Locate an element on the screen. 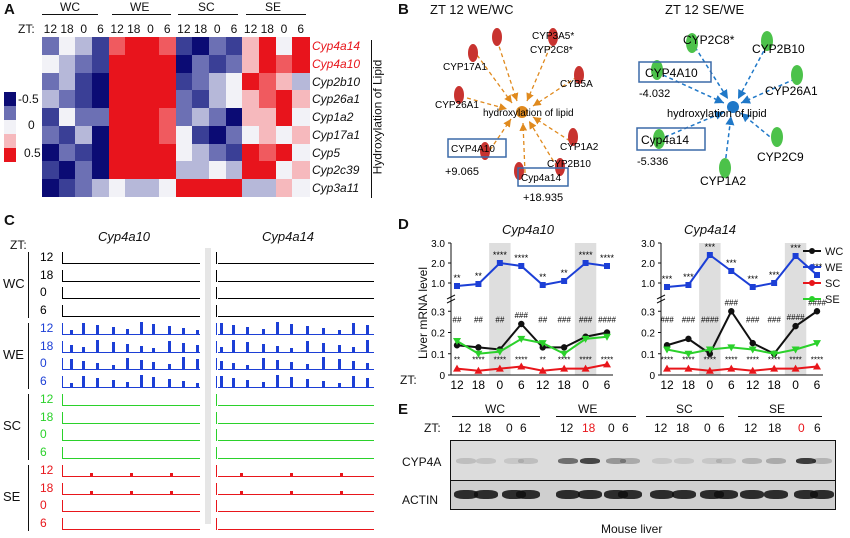  zt-label: 6 is located at coordinates (300, 29).